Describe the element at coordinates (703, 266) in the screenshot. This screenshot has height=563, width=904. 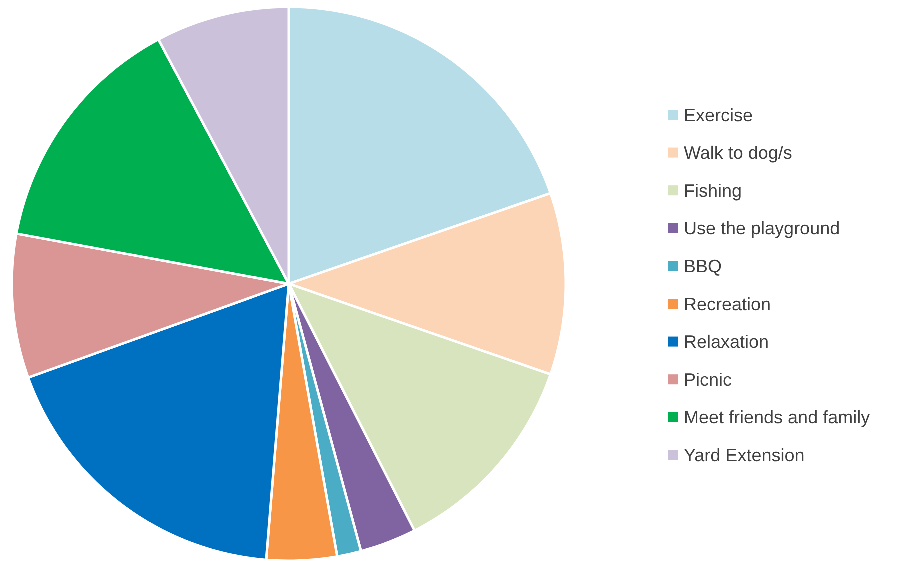
I see `legend-label: BBQ` at that location.